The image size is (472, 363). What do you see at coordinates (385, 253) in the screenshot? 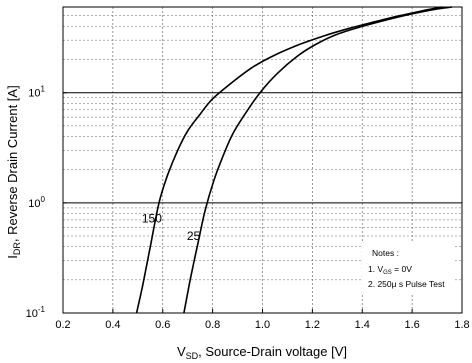
I see `notes-title: Notes :` at bounding box center [385, 253].